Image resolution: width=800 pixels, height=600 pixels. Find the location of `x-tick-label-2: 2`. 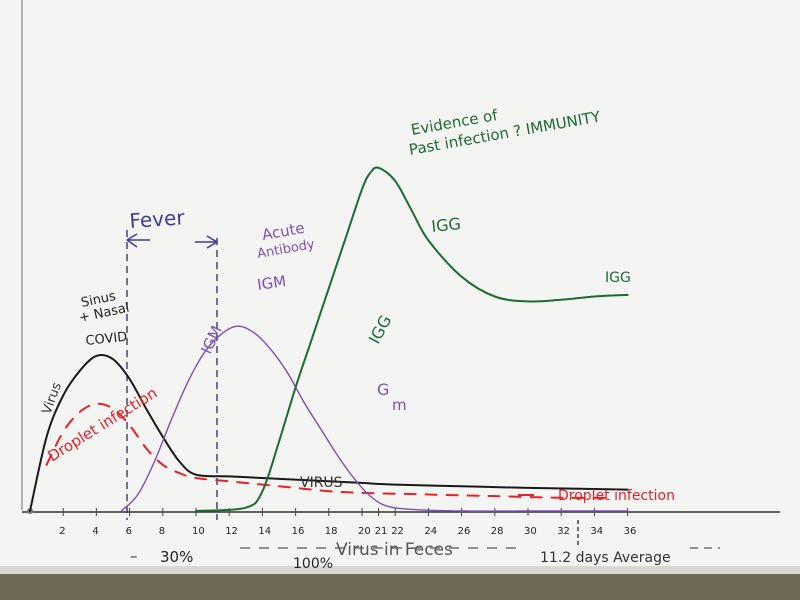

x-tick-label-2: 2 is located at coordinates (62, 531).